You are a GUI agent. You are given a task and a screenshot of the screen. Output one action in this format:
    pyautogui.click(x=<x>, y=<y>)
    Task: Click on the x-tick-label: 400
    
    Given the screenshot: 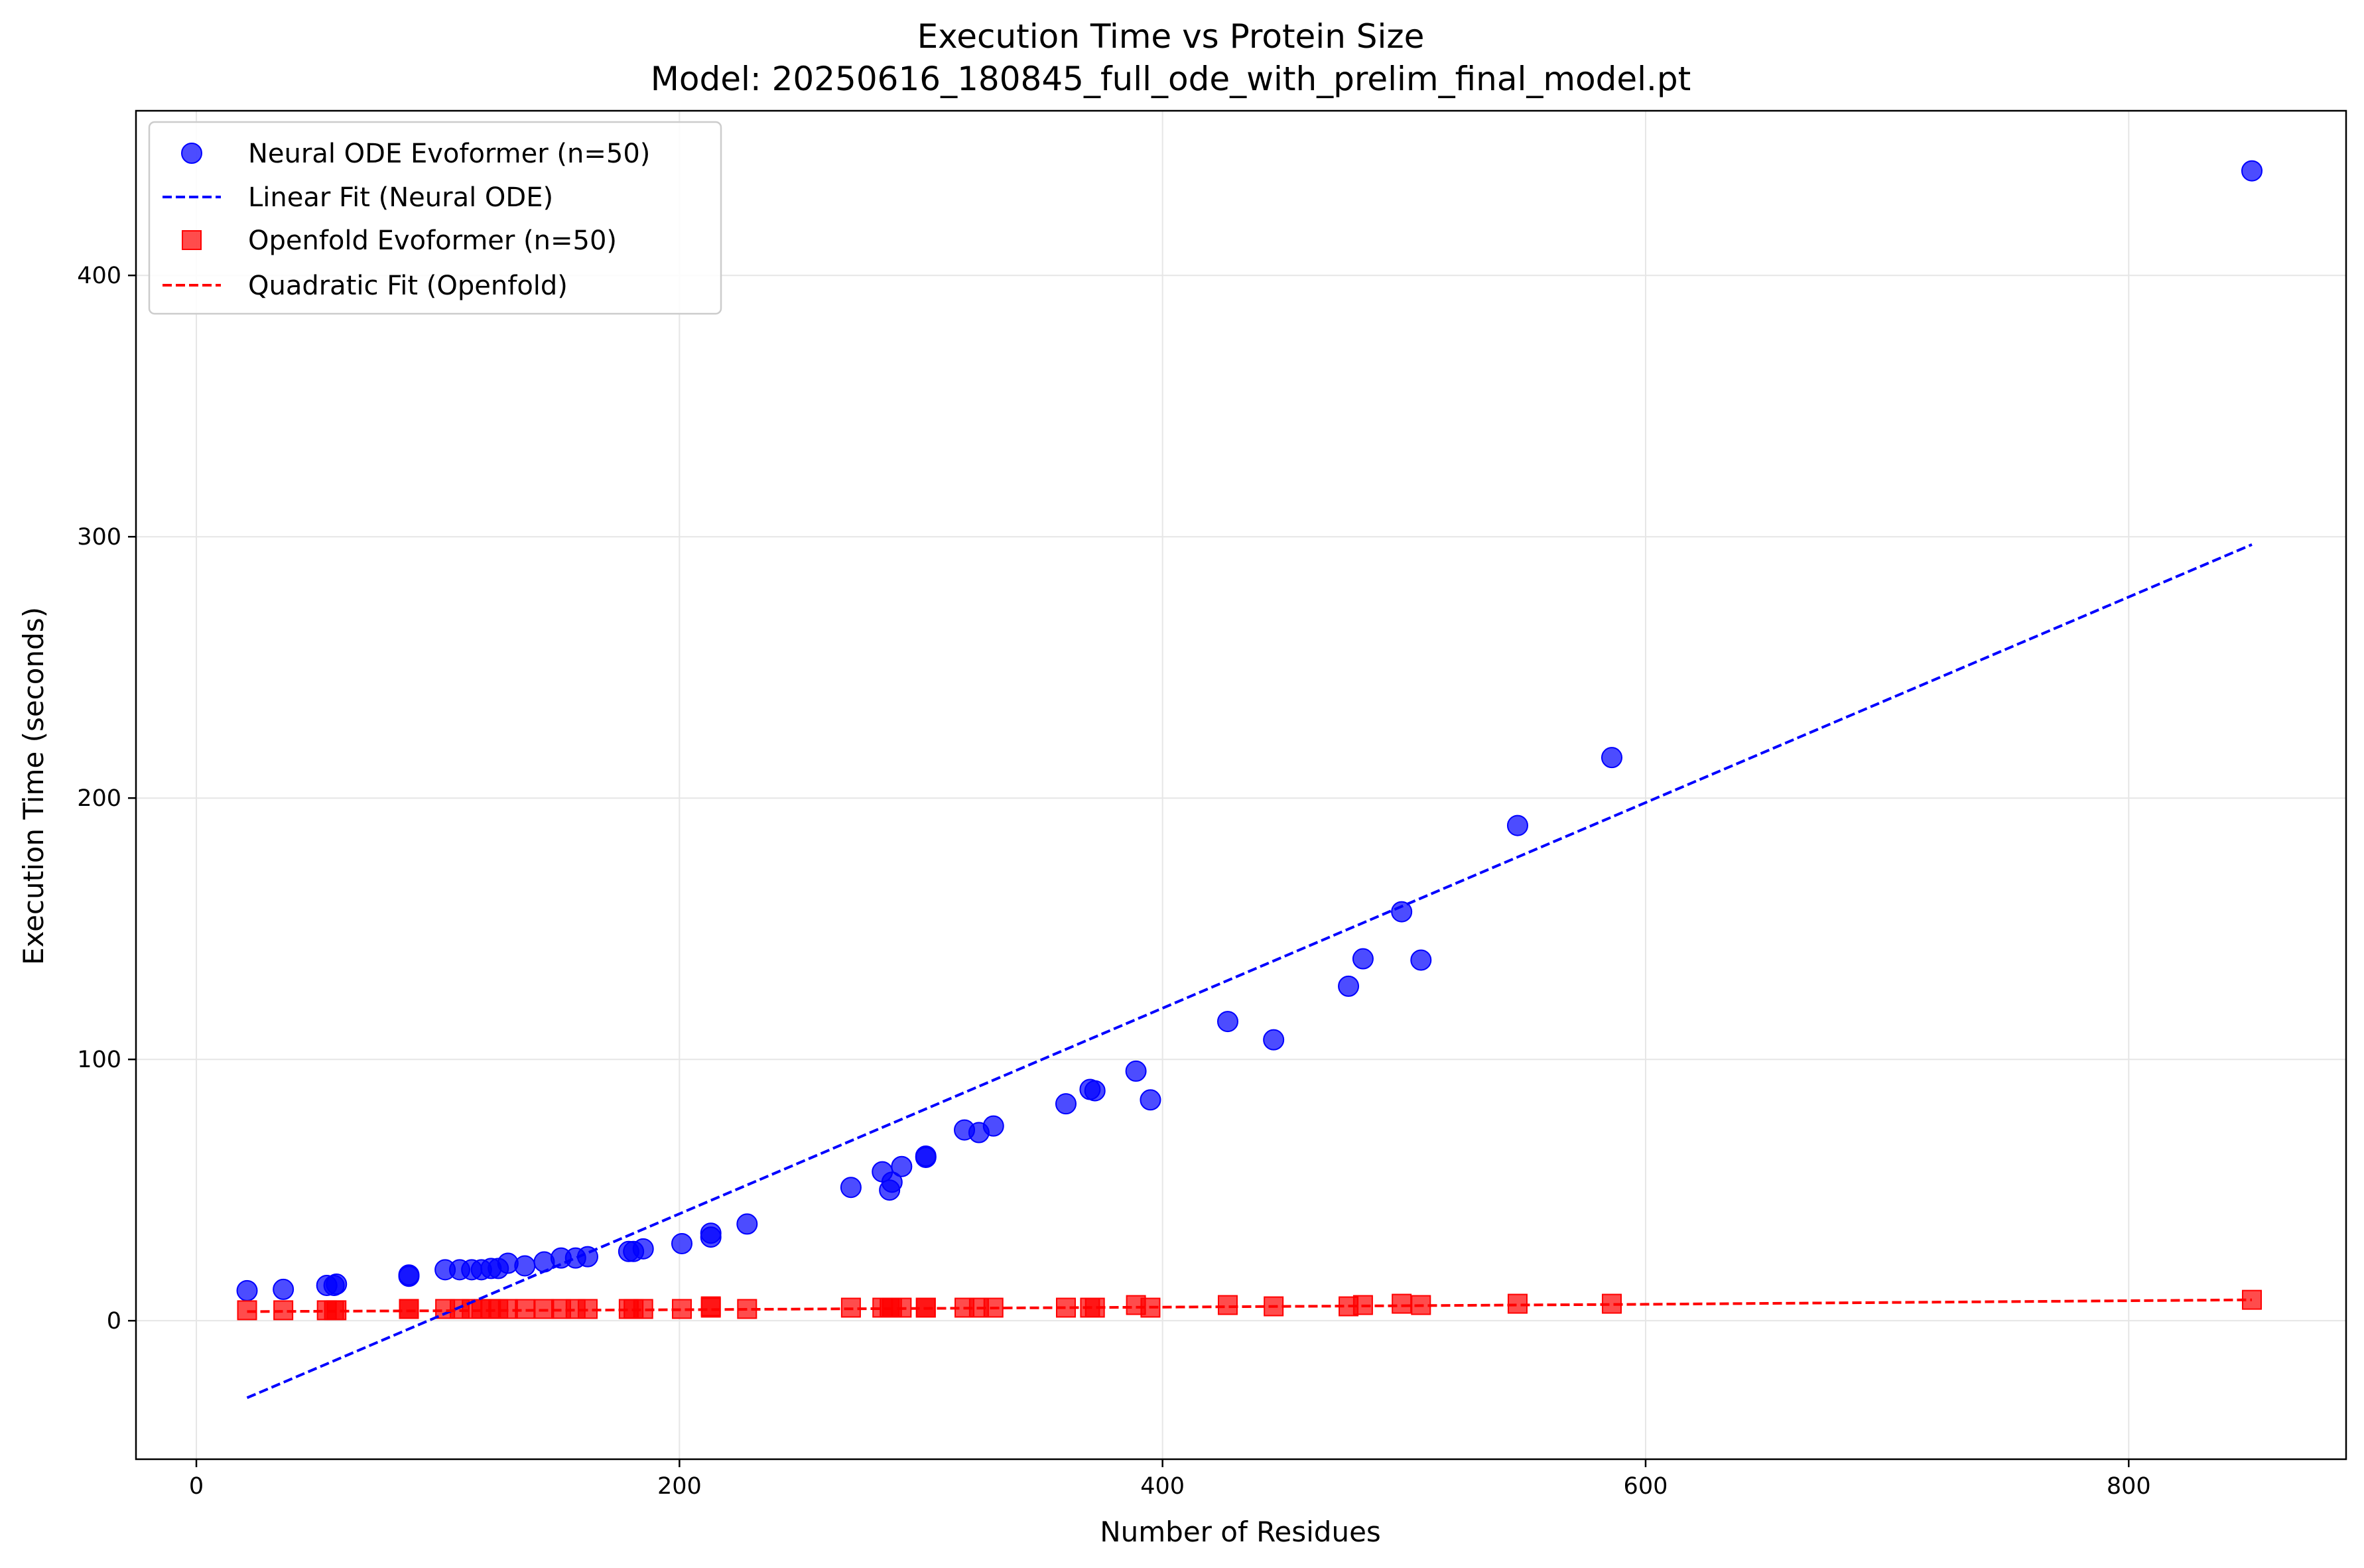 What is the action you would take?
    pyautogui.click(x=1162, y=1487)
    